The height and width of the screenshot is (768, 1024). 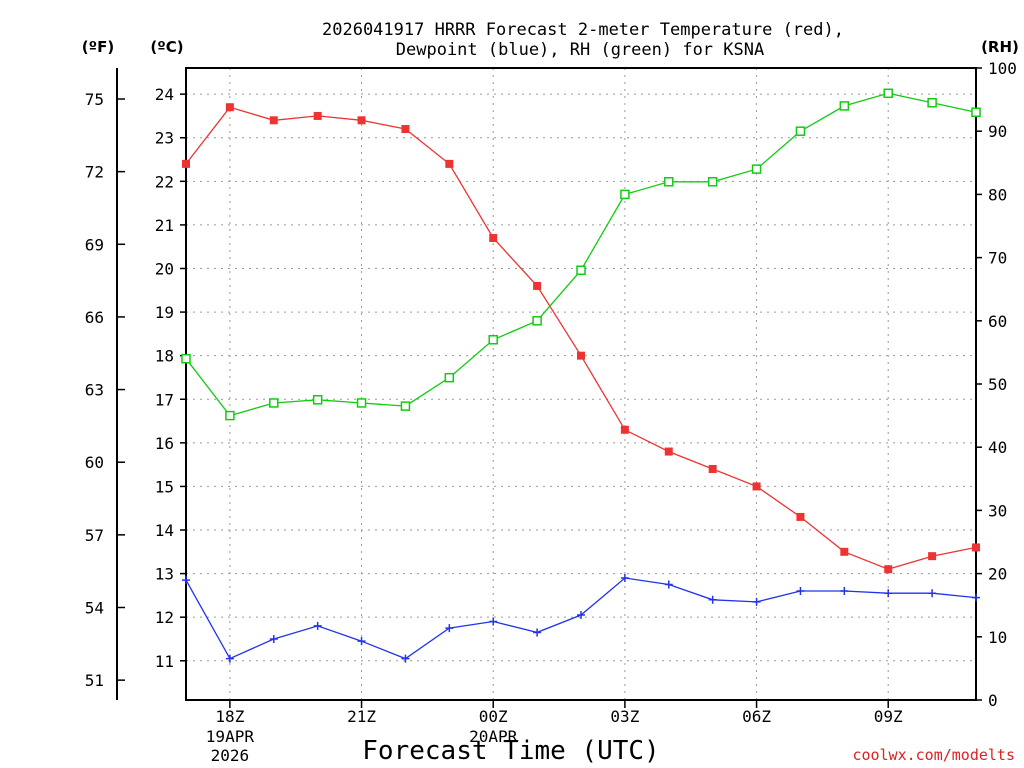 What do you see at coordinates (94, 244) in the screenshot?
I see `fahrenheit-tick-label-69: 69` at bounding box center [94, 244].